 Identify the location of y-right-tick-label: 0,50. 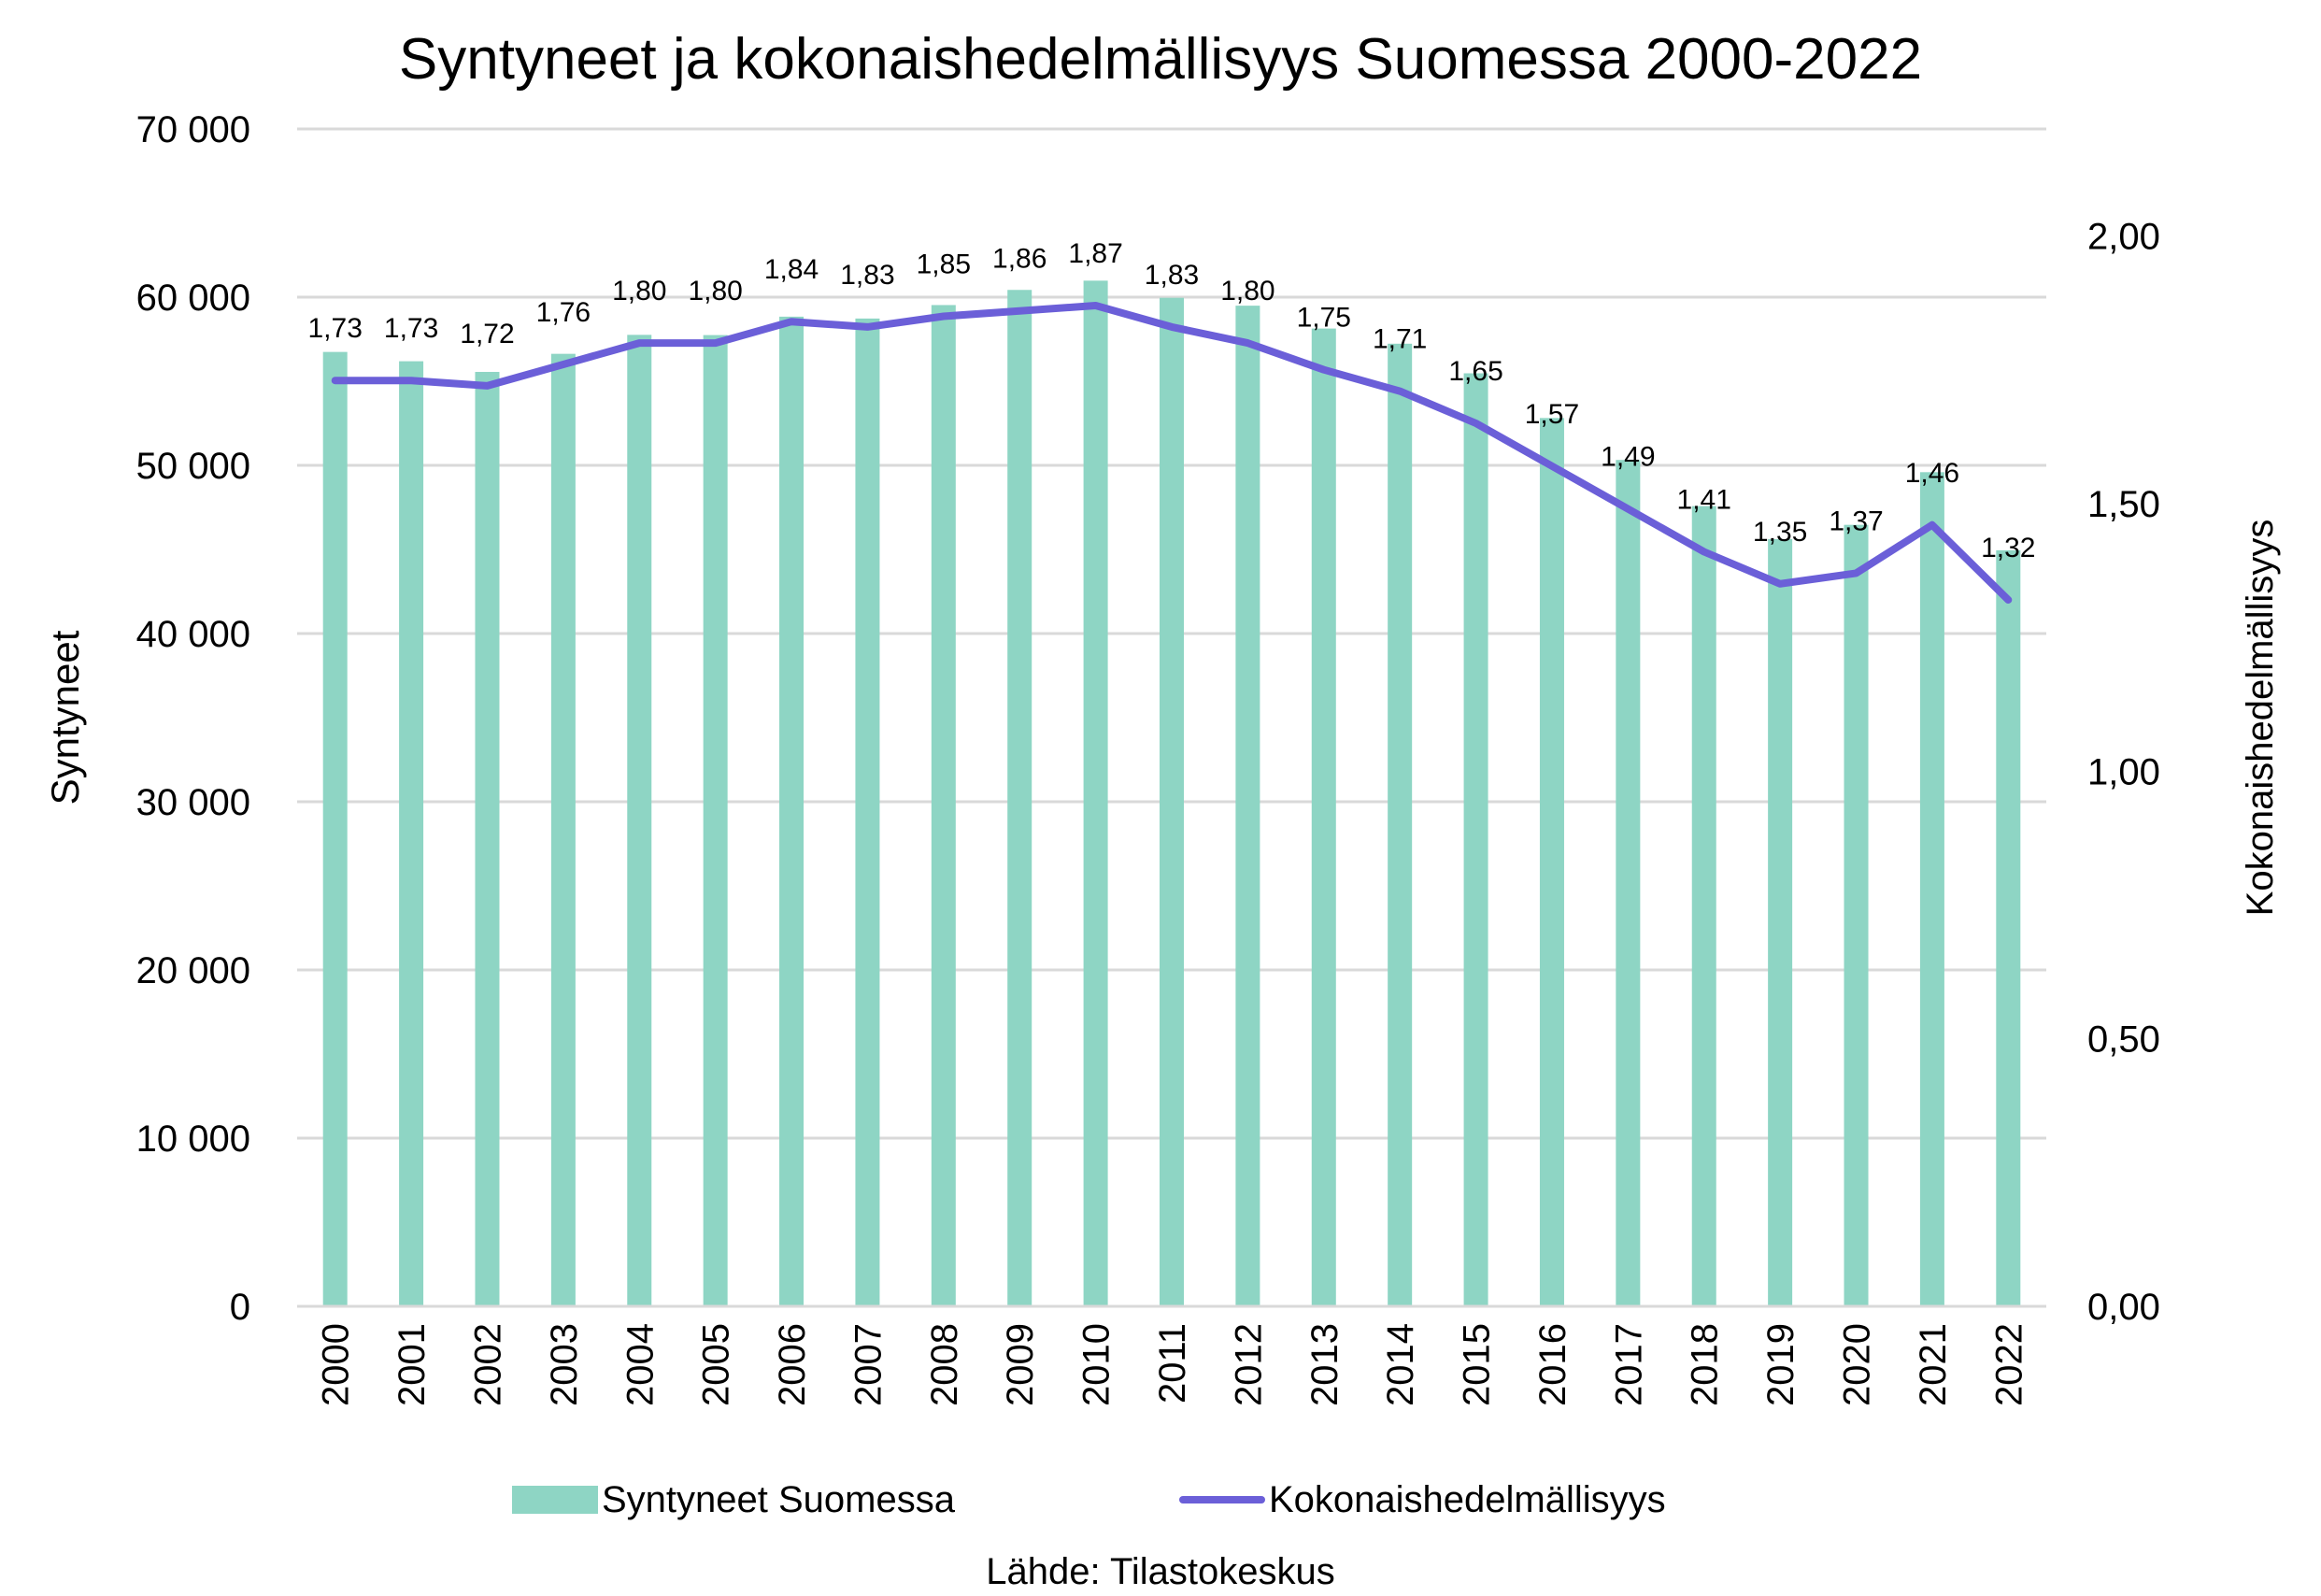
(2123, 1040).